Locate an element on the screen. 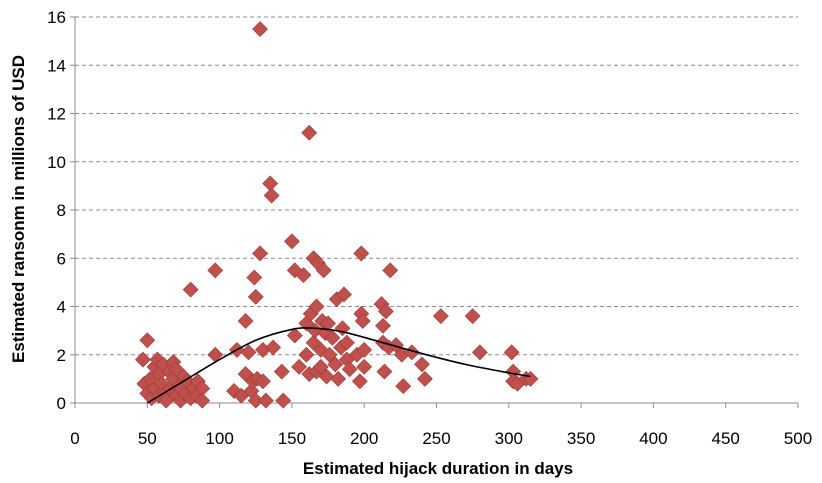 The height and width of the screenshot is (483, 822). trendline-curve is located at coordinates (338, 365).